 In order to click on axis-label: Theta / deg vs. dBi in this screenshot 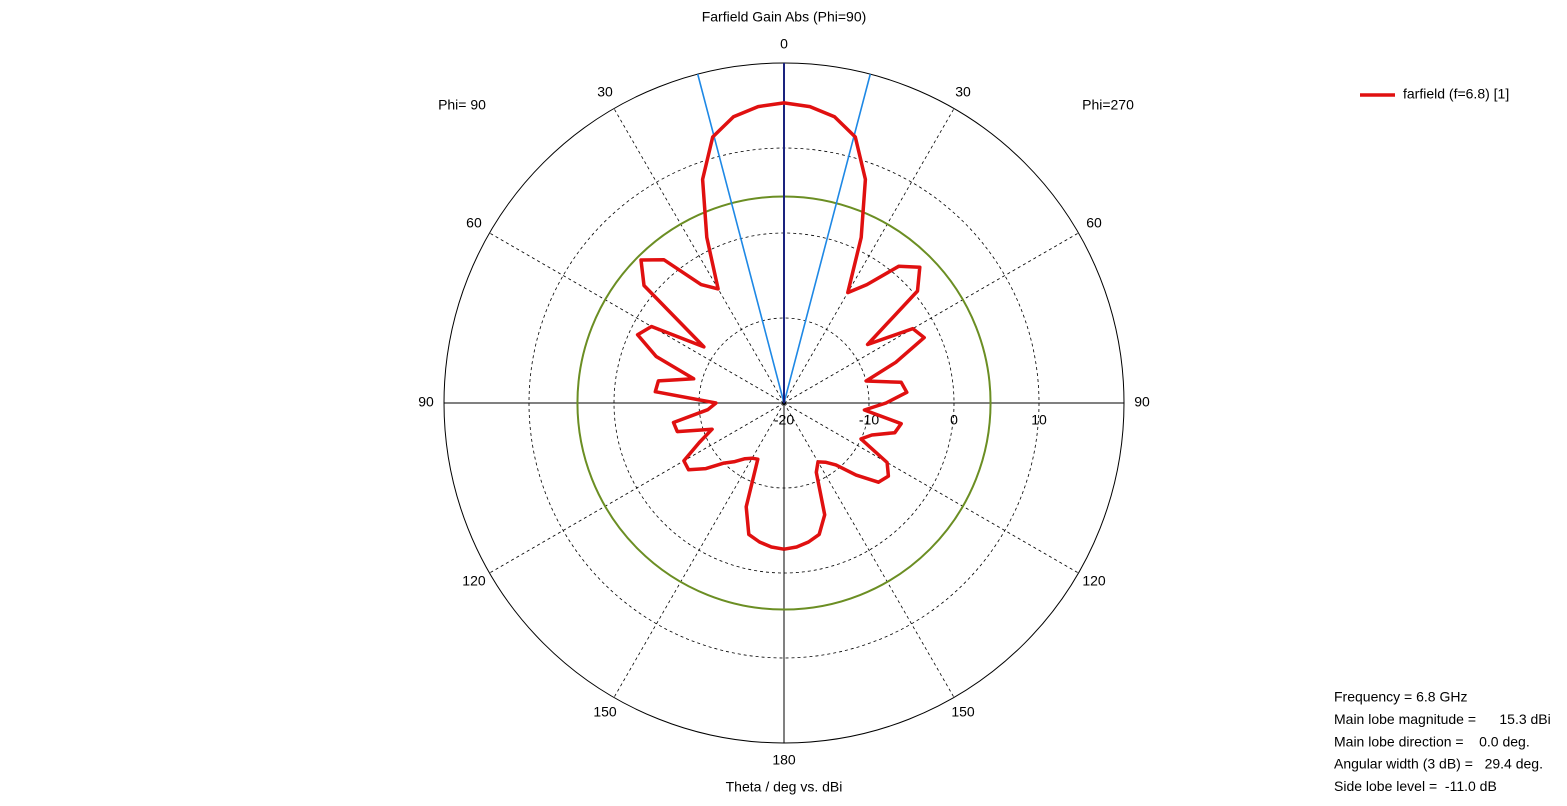, I will do `click(784, 787)`.